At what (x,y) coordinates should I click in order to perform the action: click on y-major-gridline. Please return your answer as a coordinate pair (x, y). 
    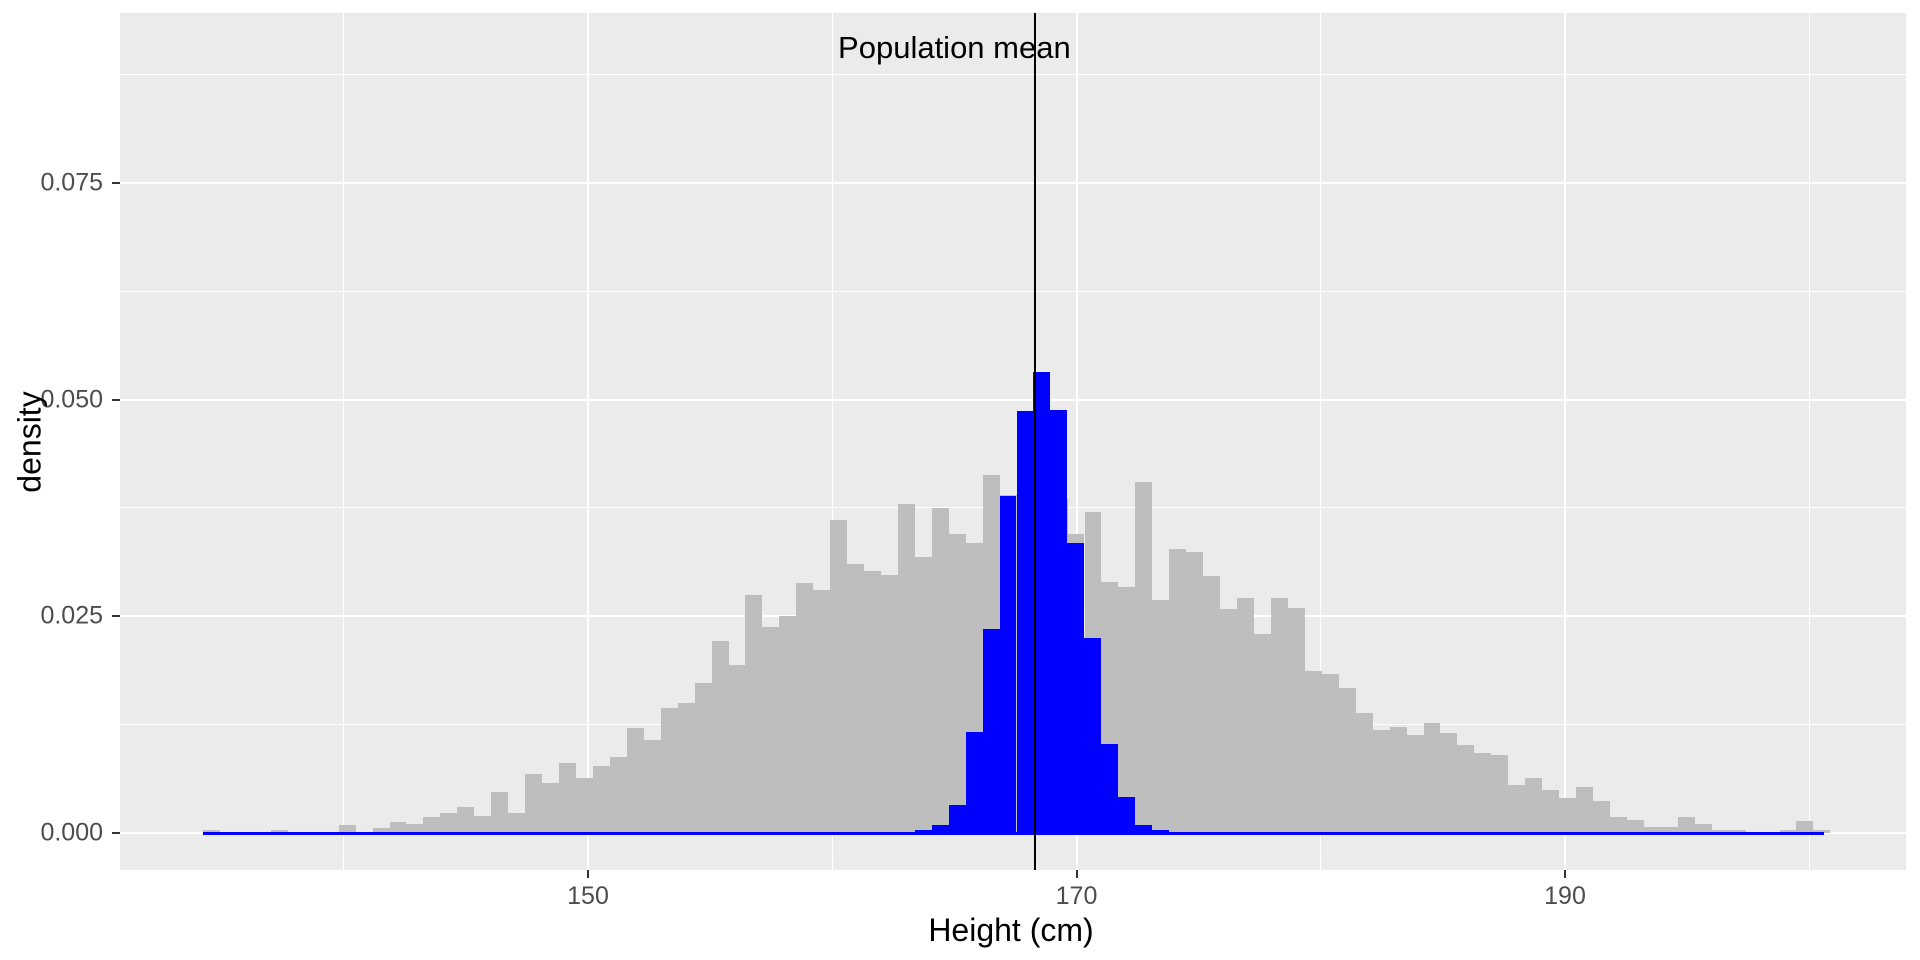
    Looking at the image, I should click on (1013, 399).